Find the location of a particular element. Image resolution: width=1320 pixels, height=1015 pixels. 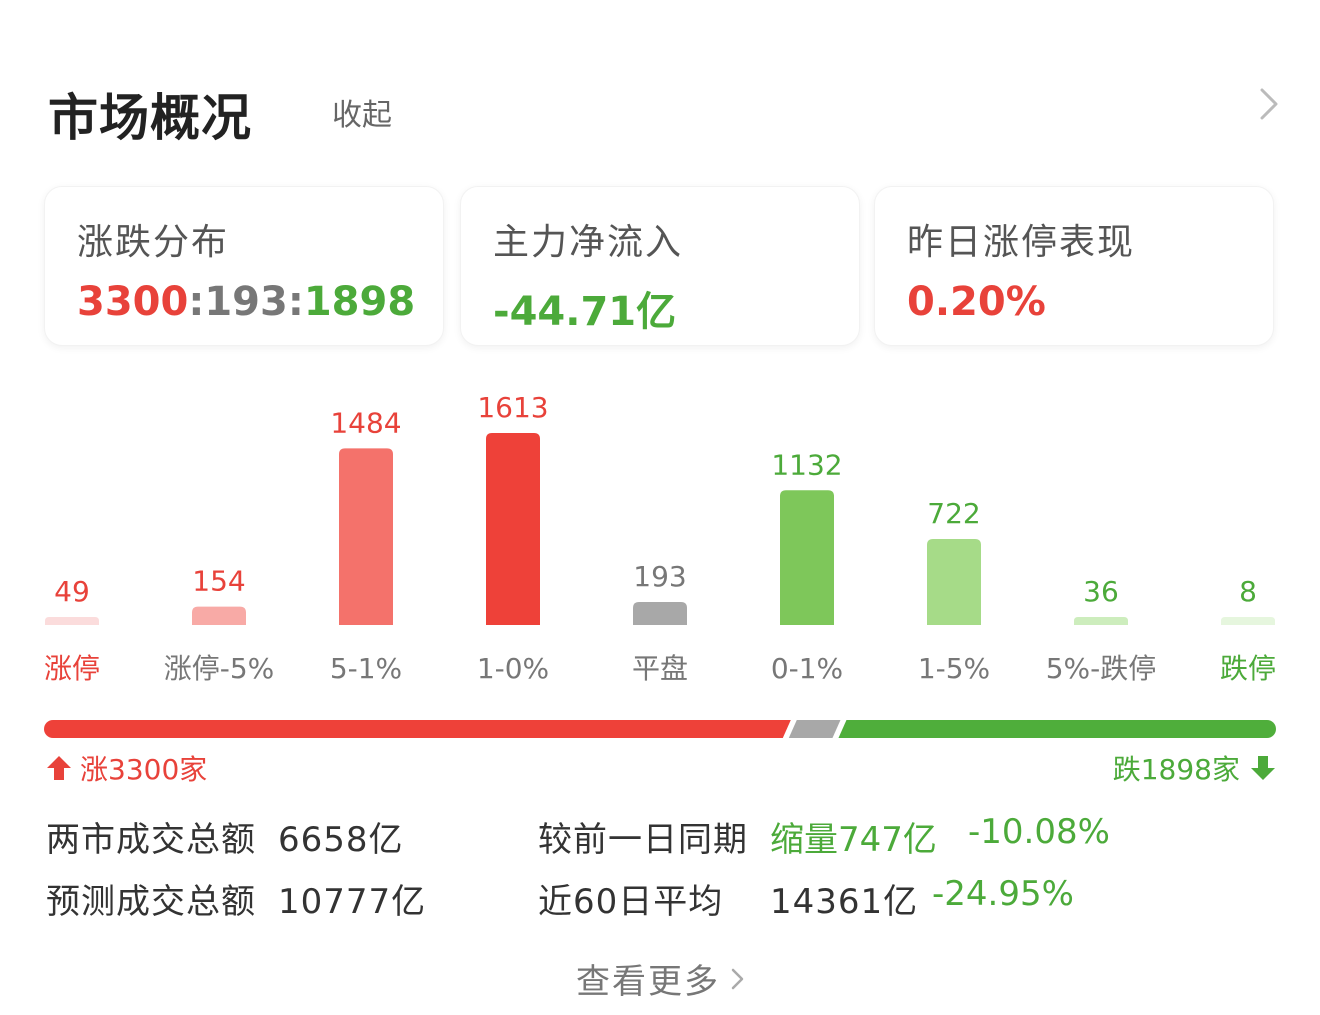

view-more-label: 查看更多 is located at coordinates (648, 982).